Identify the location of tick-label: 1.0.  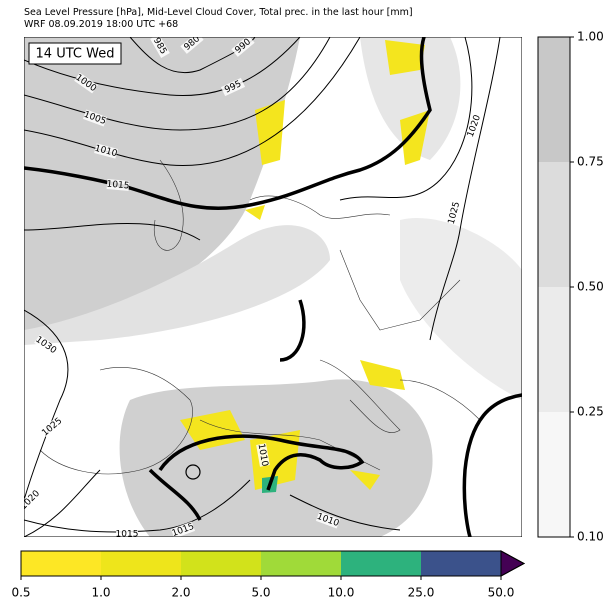
(100, 593).